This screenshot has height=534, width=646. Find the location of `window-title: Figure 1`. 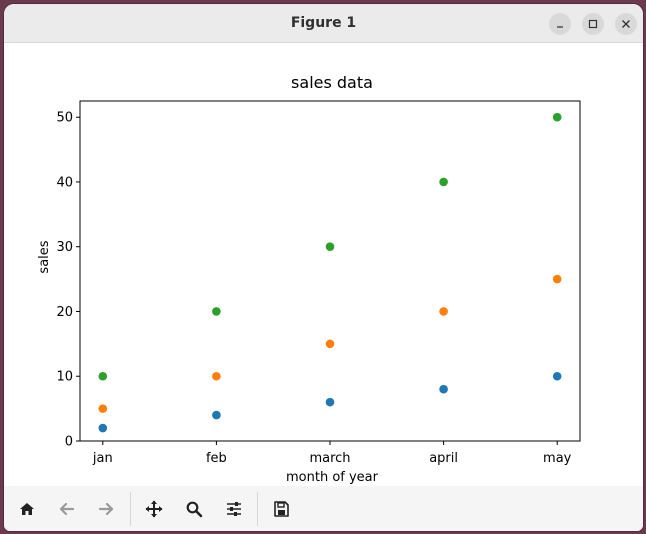

window-title: Figure 1 is located at coordinates (323, 23).